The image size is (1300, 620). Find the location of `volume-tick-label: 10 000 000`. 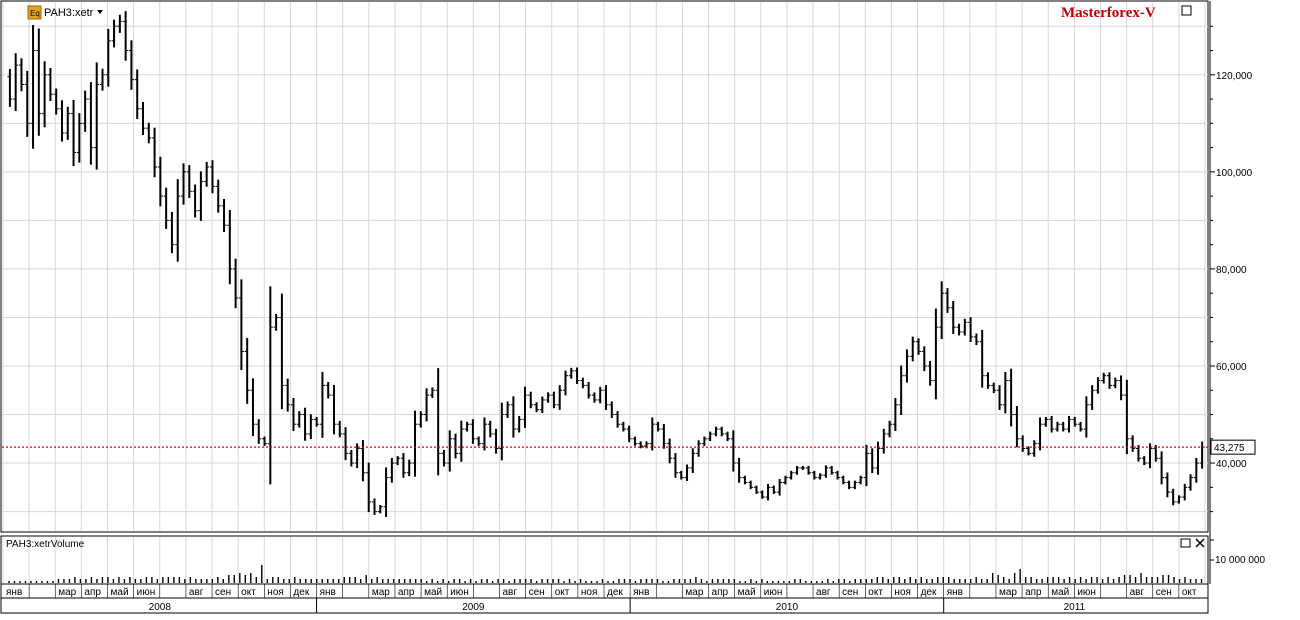

volume-tick-label: 10 000 000 is located at coordinates (1240, 560).